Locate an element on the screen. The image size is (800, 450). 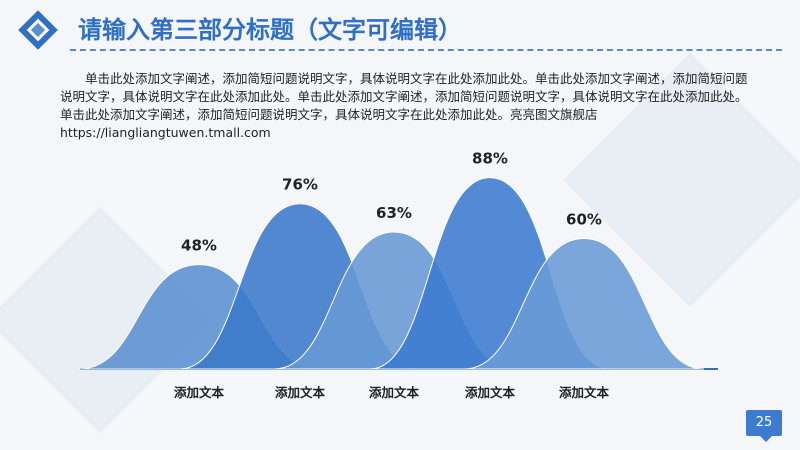
page-number-badge: 25 is located at coordinates (764, 426).